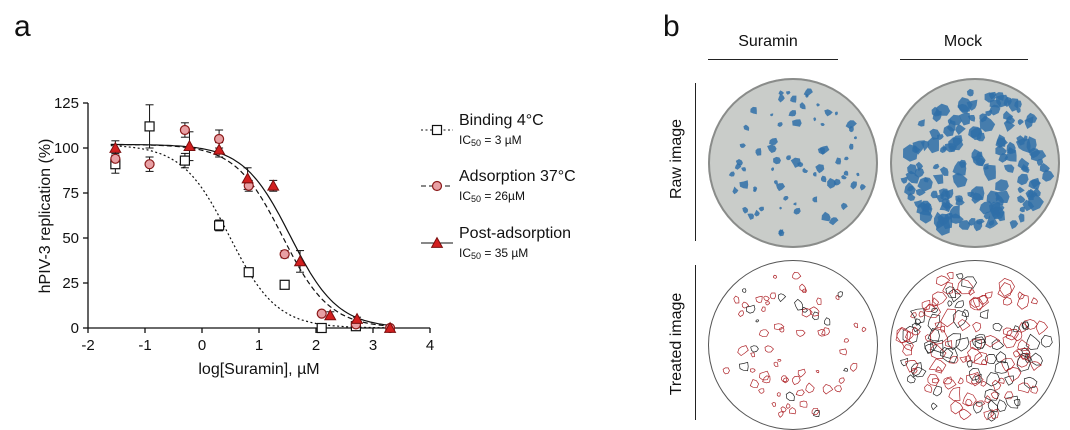 The image size is (1070, 430). I want to click on x-tick-label: -1, so click(144, 345).